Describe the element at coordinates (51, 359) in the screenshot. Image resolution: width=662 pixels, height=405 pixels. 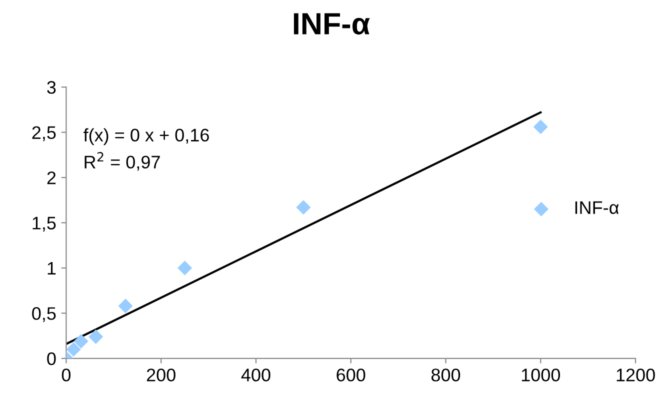
I see `y-tick-label: 0` at that location.